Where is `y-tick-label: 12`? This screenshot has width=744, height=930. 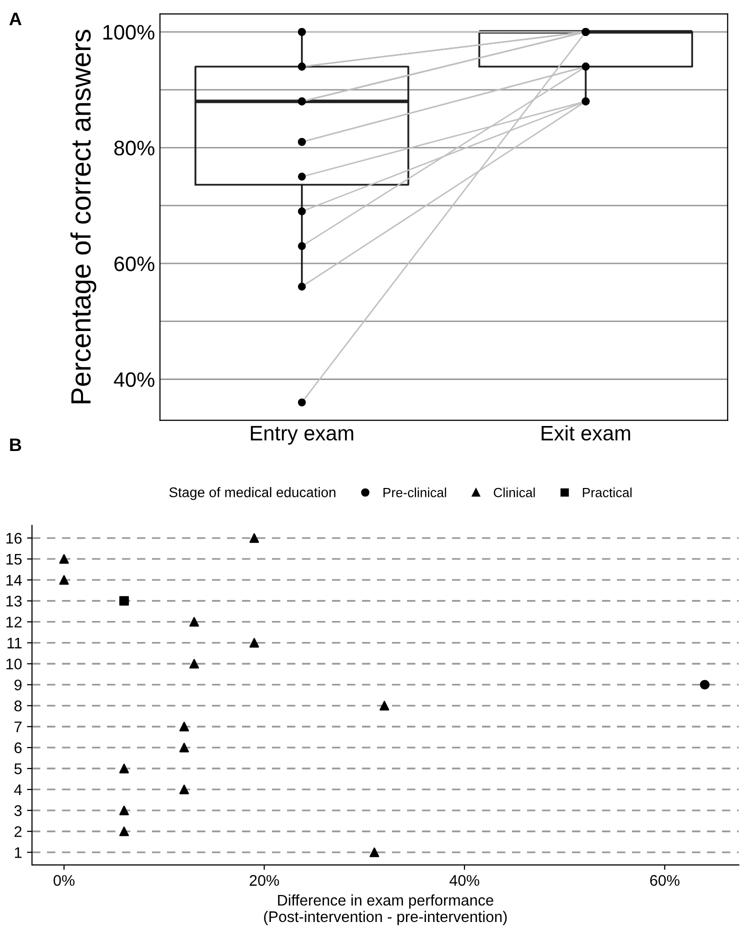 y-tick-label: 12 is located at coordinates (14, 622).